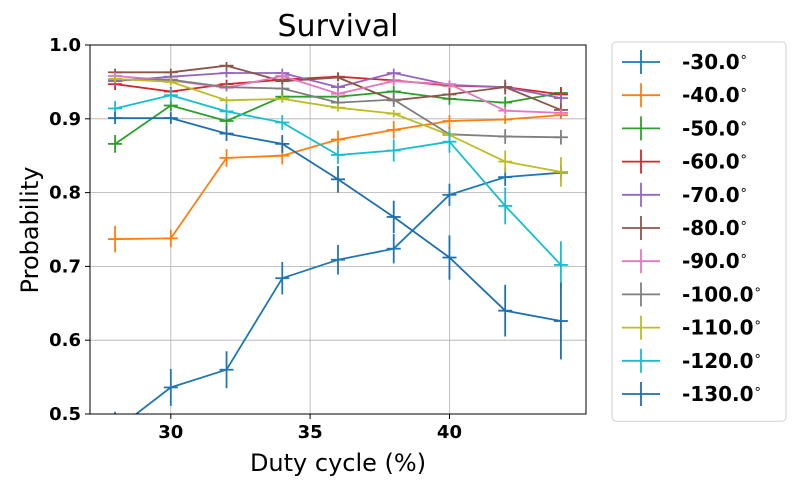  I want to click on legend-item: -90.0∘, so click(685, 261).